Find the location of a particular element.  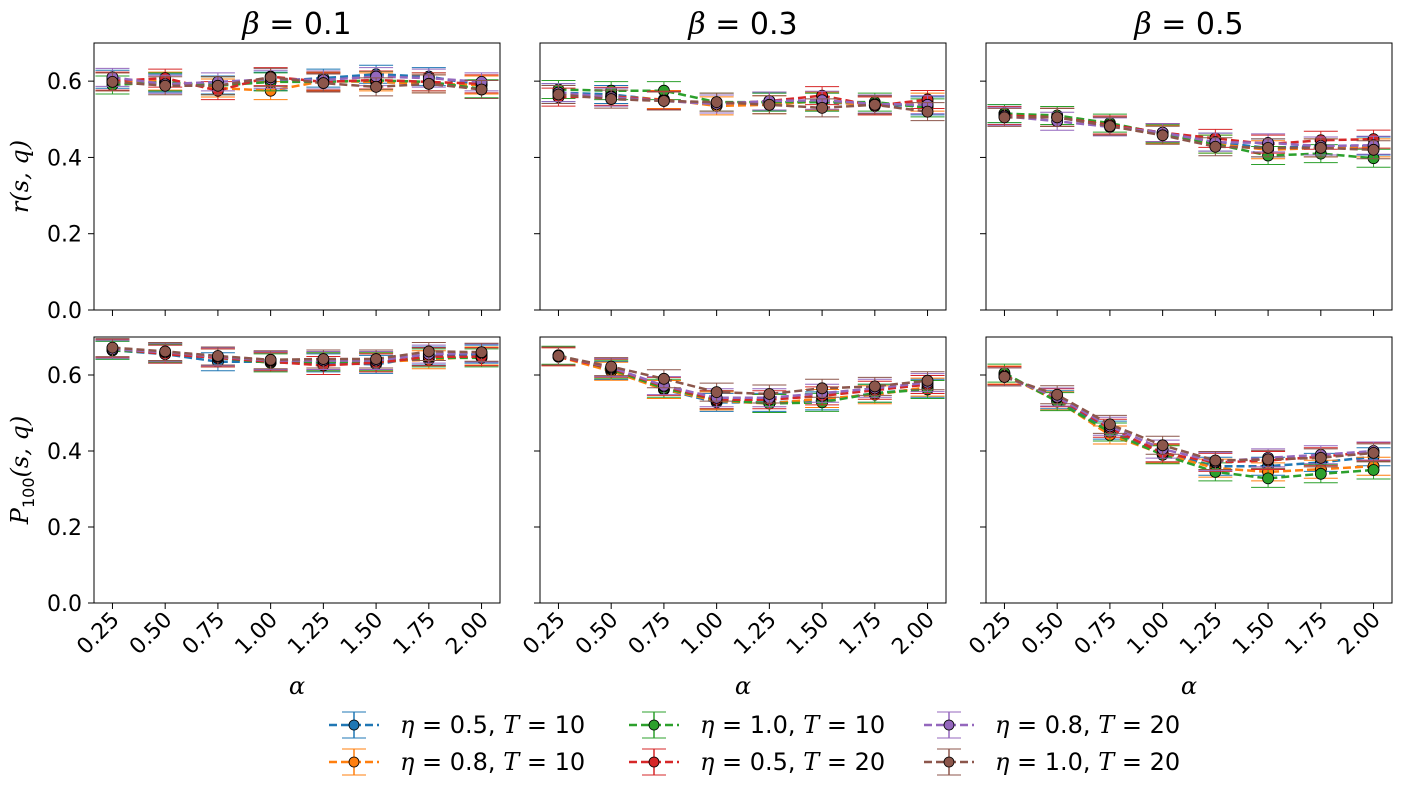

legend-label: η = 1.0, T = 10 is located at coordinates (792, 725).